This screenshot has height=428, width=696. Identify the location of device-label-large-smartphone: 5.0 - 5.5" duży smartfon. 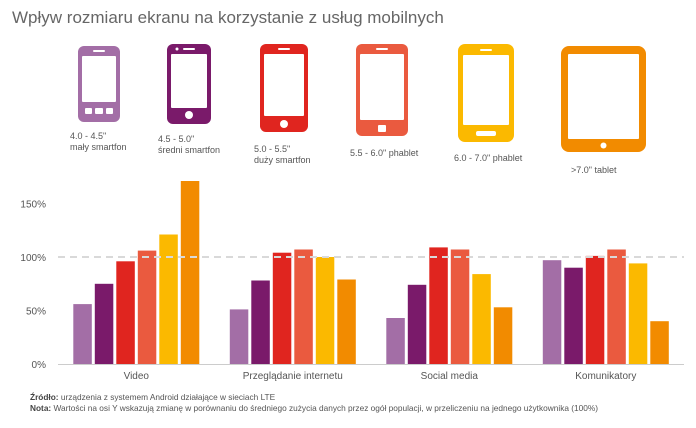
(282, 155).